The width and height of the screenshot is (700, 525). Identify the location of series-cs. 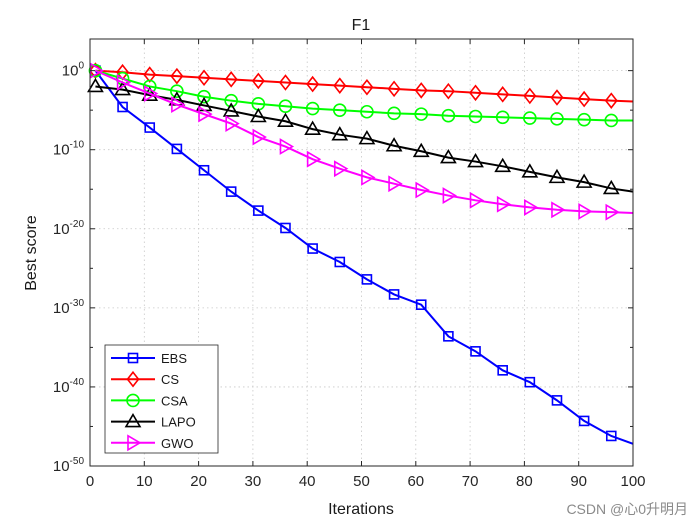
(361, 85).